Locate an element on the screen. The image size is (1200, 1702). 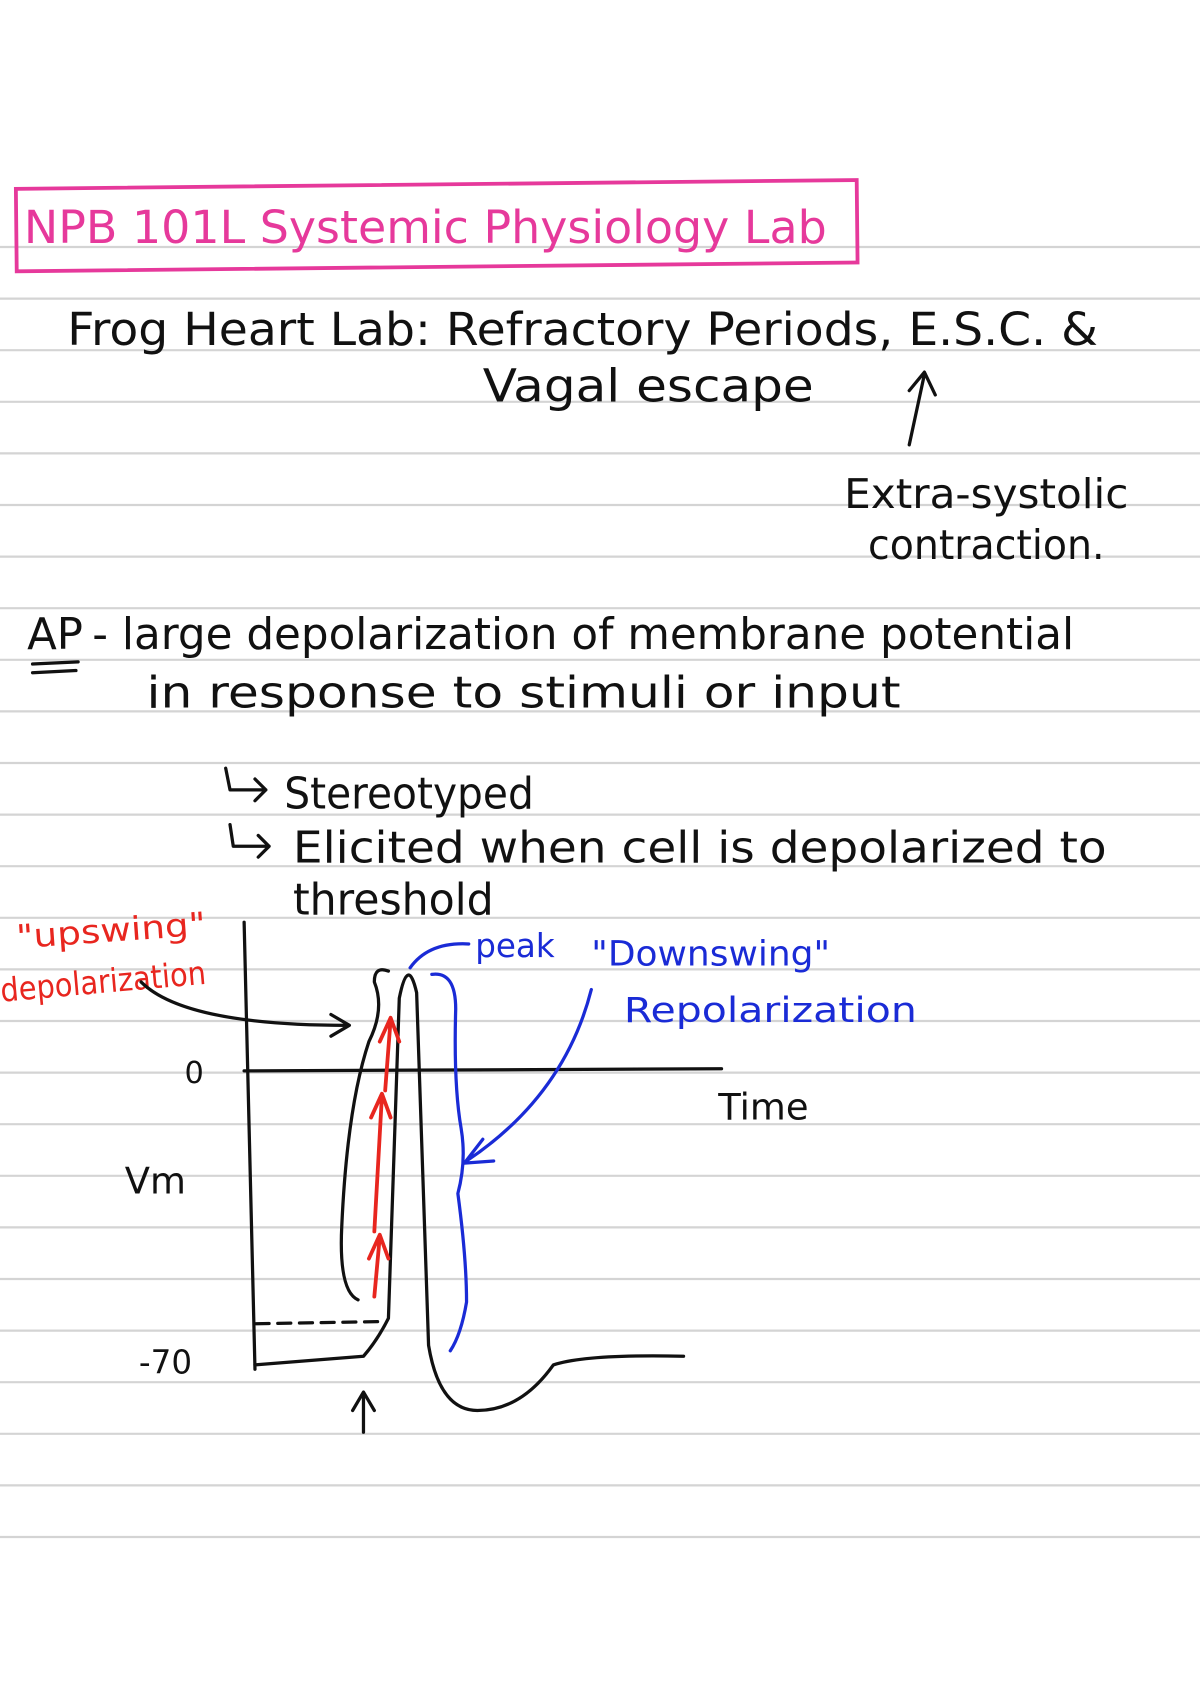
term: AP is located at coordinates (55, 635).